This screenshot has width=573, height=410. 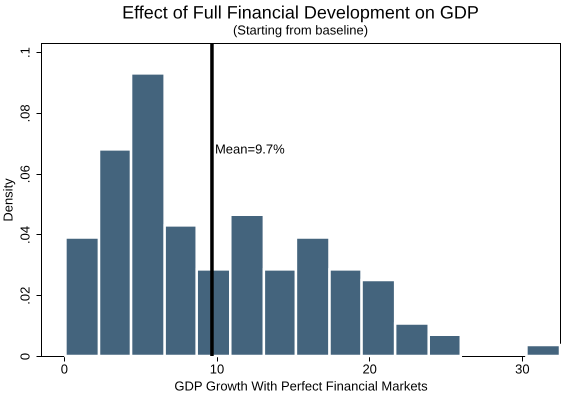 I want to click on y-axis-title: Density, so click(x=8, y=200).